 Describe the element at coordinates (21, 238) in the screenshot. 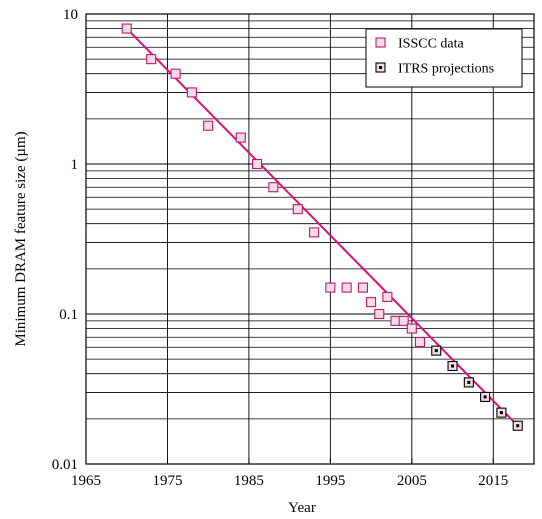

I see `y-axis-title: Minimum DRAM feature size (µm)` at that location.